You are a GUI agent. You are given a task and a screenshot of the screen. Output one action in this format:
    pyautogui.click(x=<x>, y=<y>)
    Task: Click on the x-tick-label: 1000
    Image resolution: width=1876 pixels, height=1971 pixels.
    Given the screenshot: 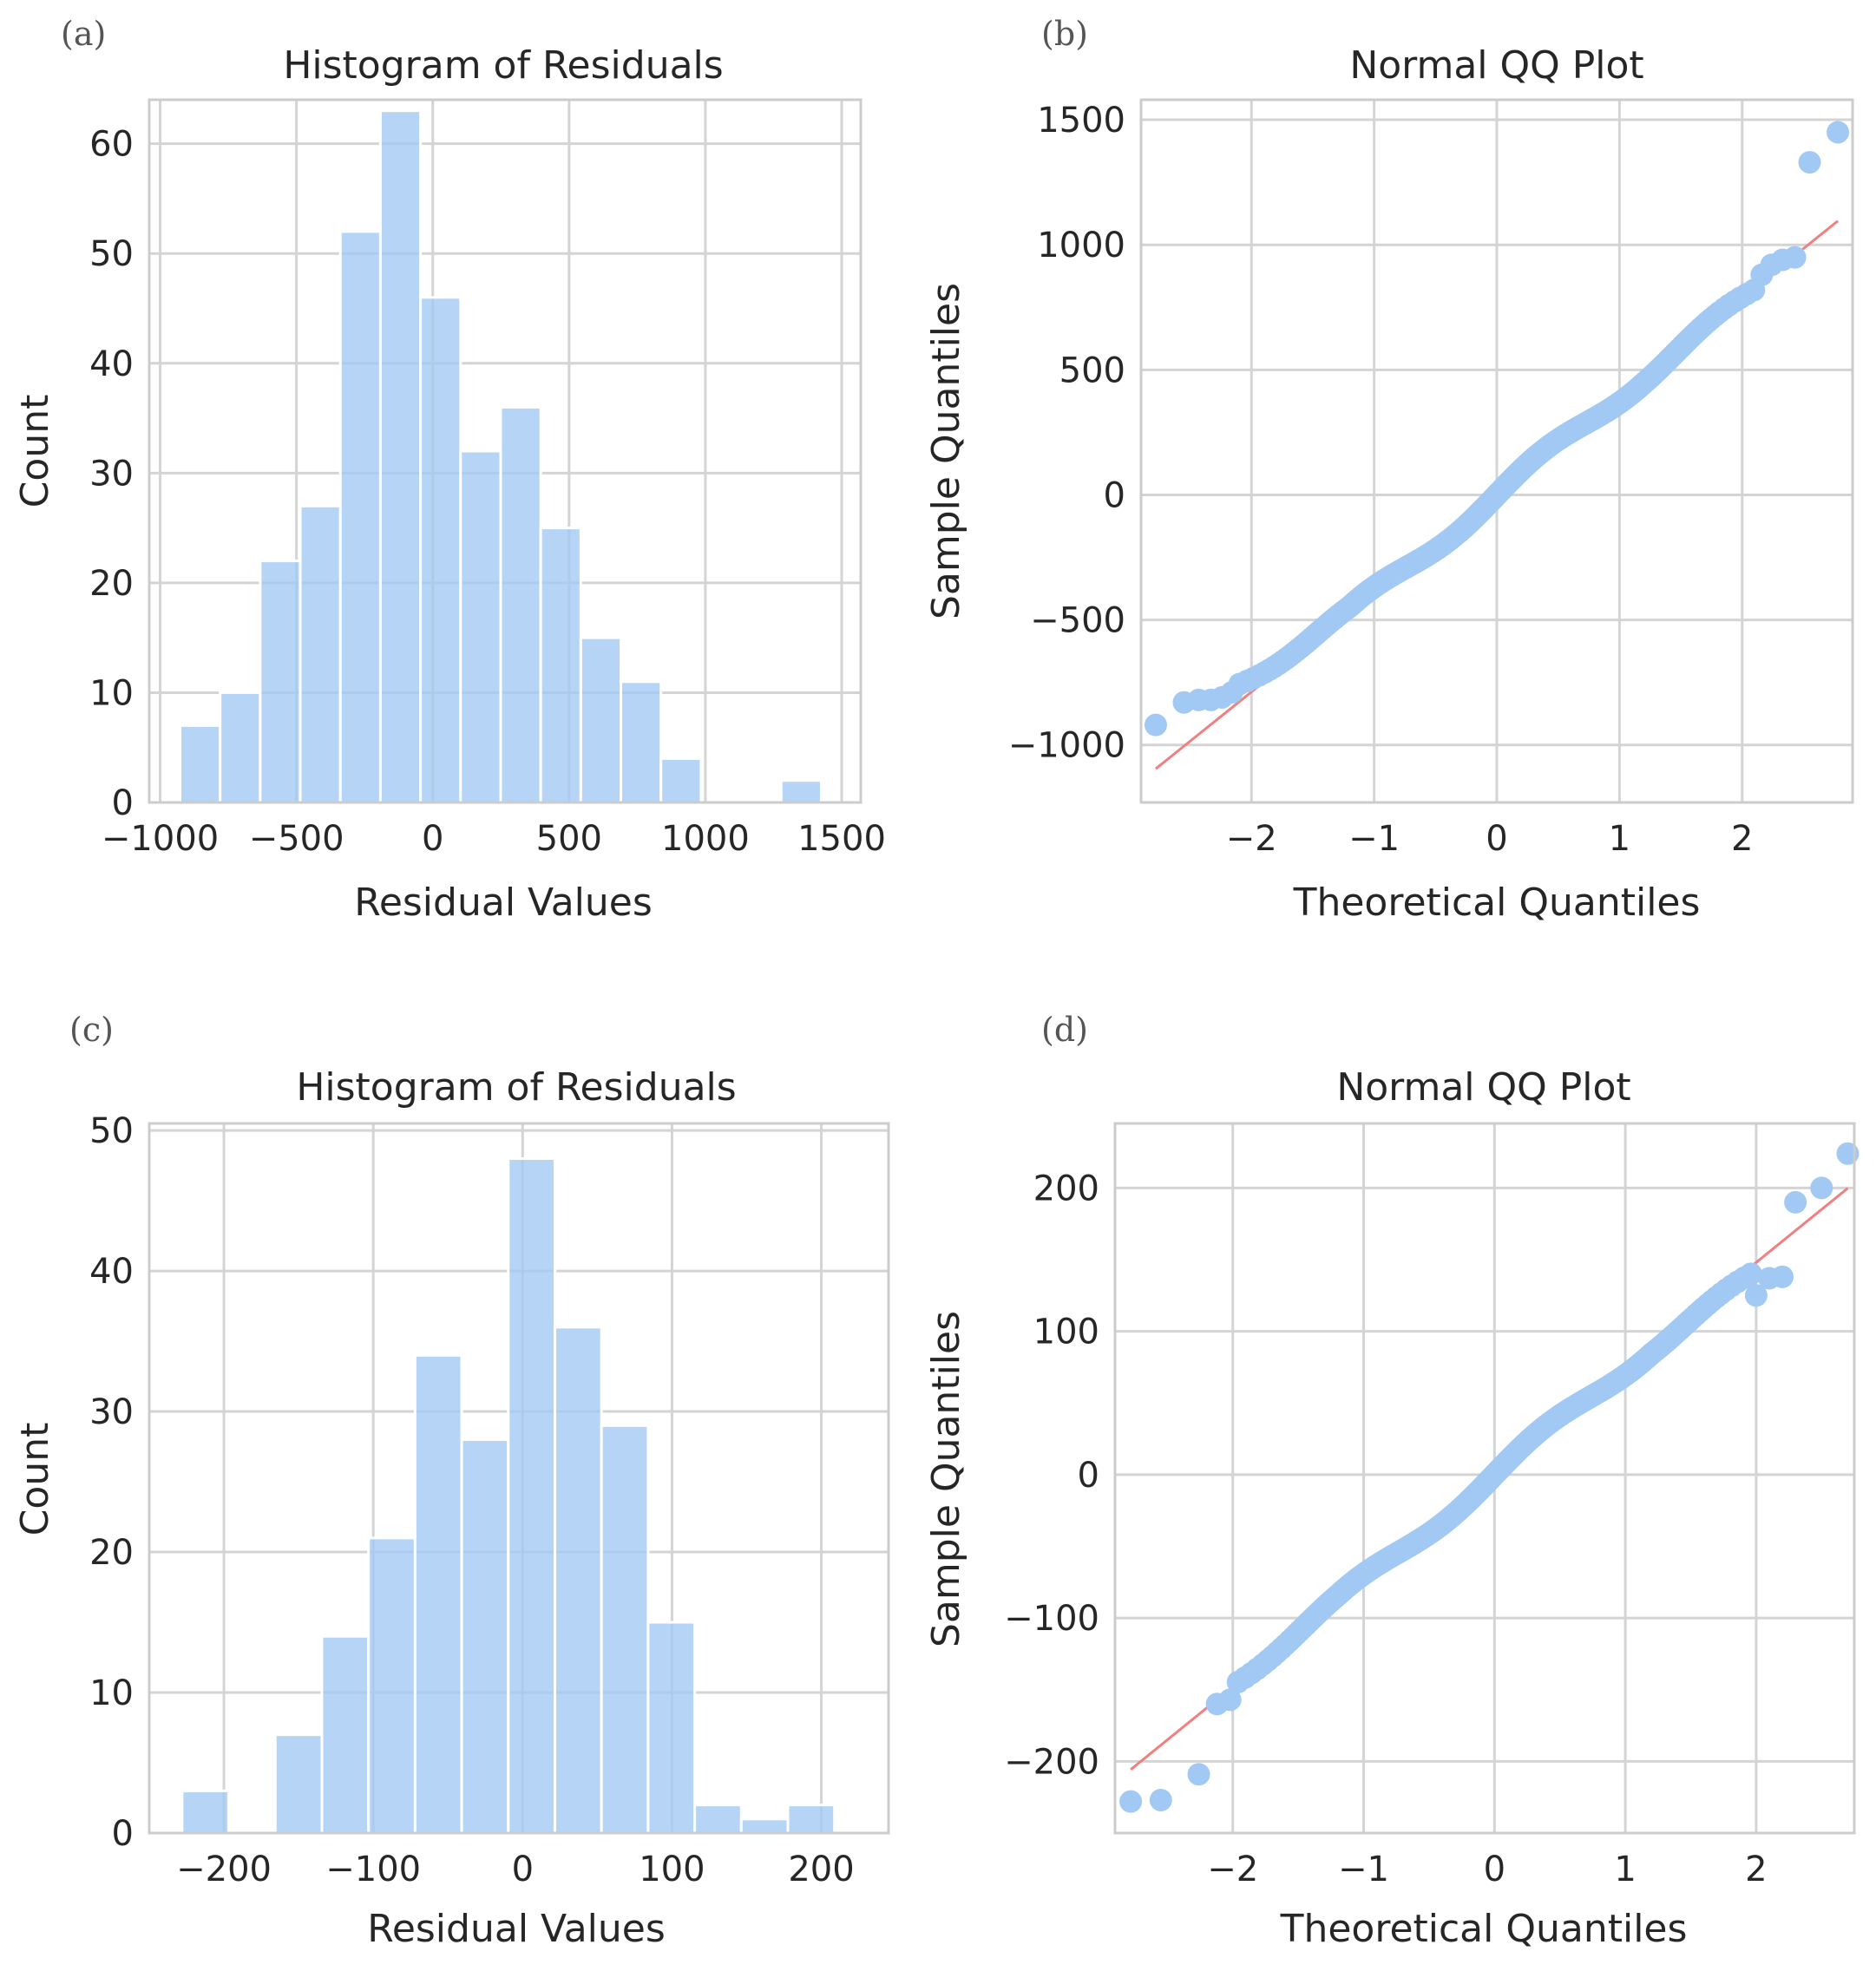 What is the action you would take?
    pyautogui.click(x=705, y=839)
    